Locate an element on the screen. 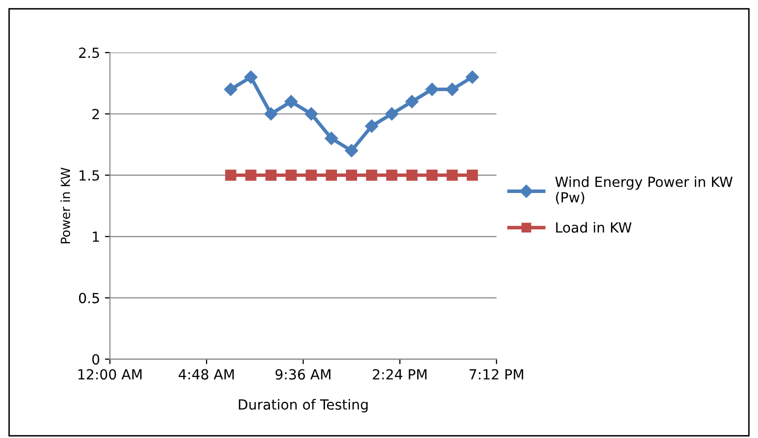  x-tick-label: 7:12 PM is located at coordinates (497, 374).